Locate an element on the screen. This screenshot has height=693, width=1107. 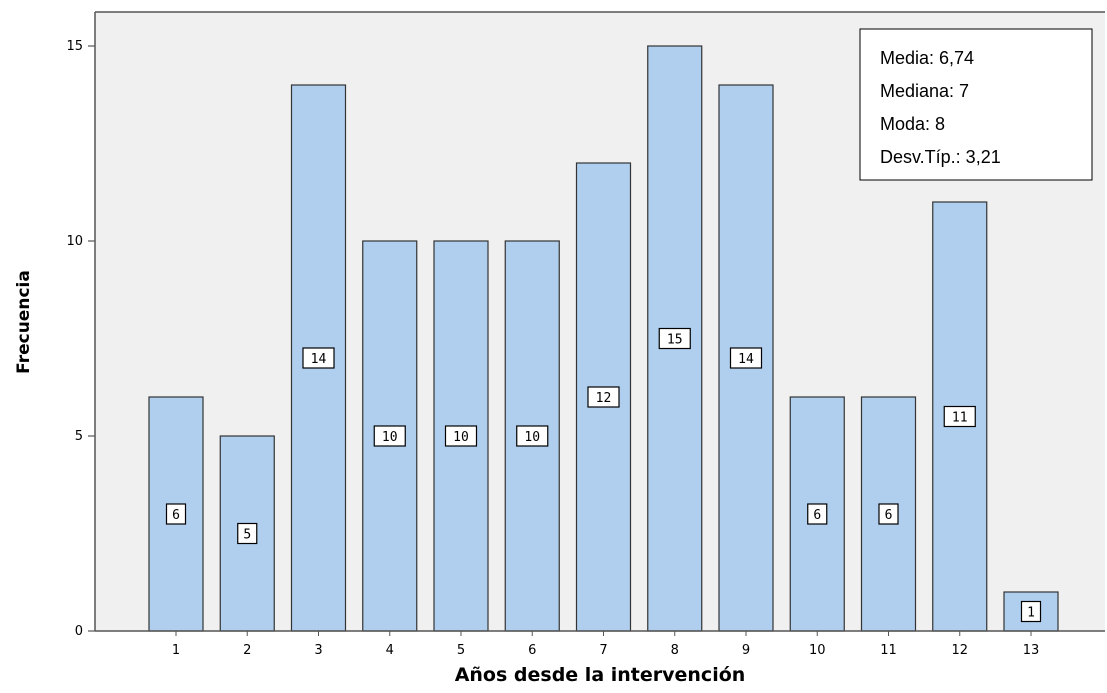
x-tick-label: 1 is located at coordinates (176, 650).